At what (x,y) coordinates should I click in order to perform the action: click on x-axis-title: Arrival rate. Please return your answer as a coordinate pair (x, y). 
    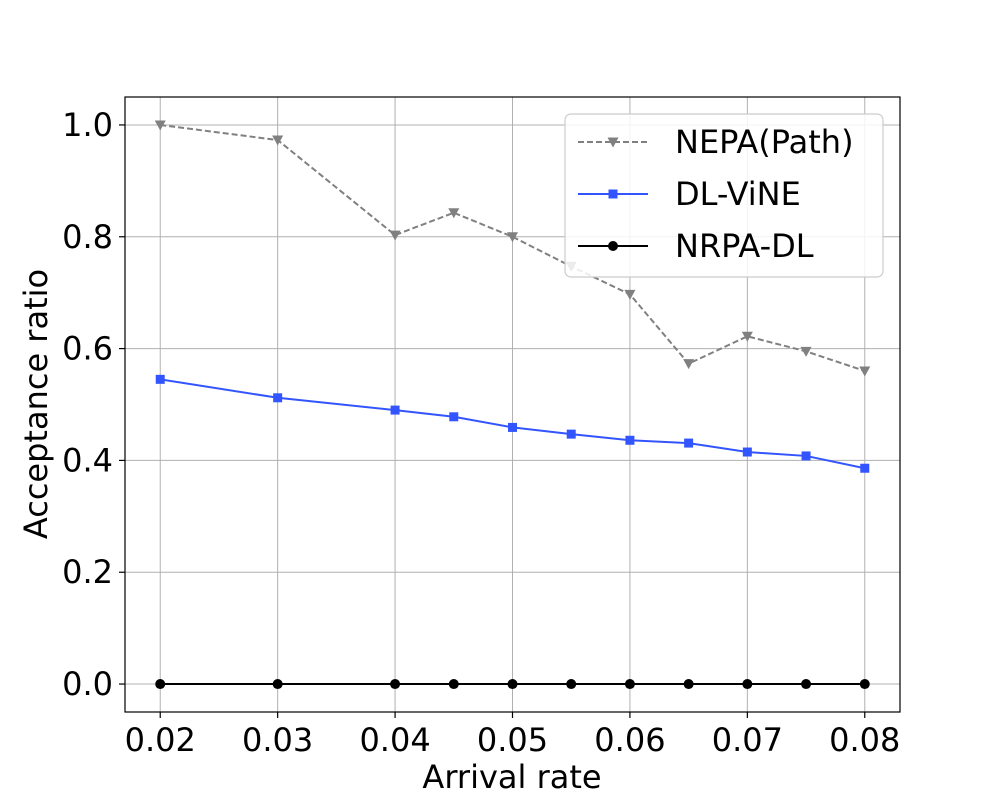
    Looking at the image, I should click on (511, 777).